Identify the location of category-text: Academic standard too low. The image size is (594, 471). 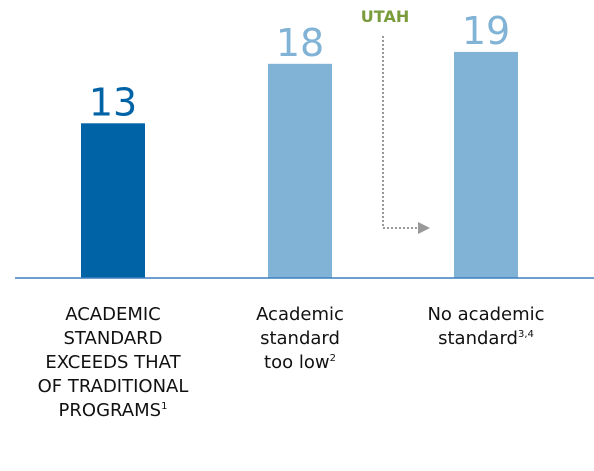
(300, 338).